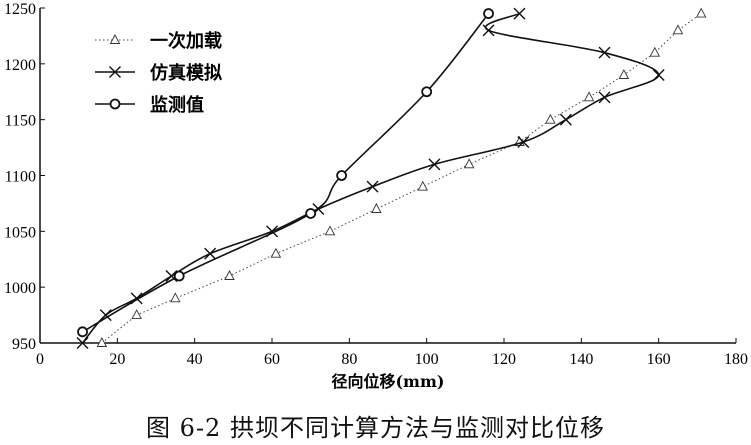 This screenshot has height=445, width=751. Describe the element at coordinates (186, 41) in the screenshot. I see `legend-label: 一次加载` at that location.